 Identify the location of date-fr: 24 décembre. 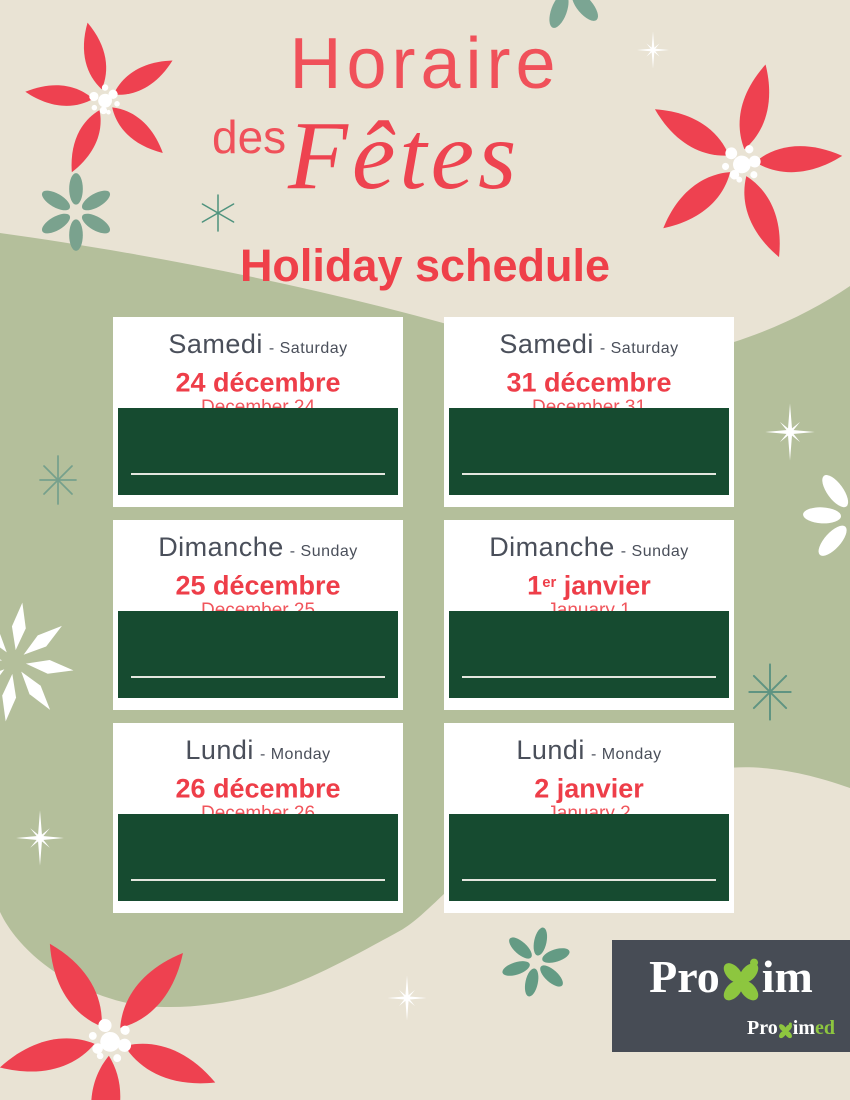
(258, 382).